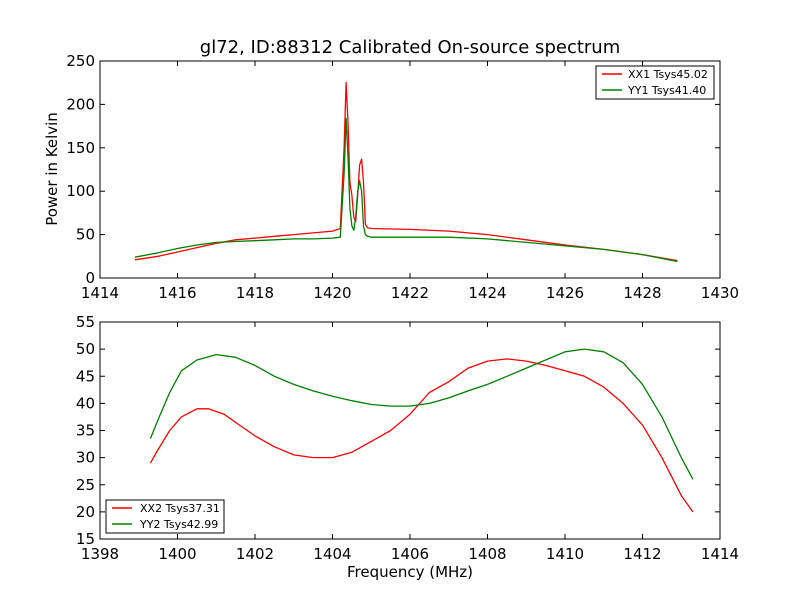  What do you see at coordinates (85, 539) in the screenshot?
I see `bottom-ytick-label: 15` at bounding box center [85, 539].